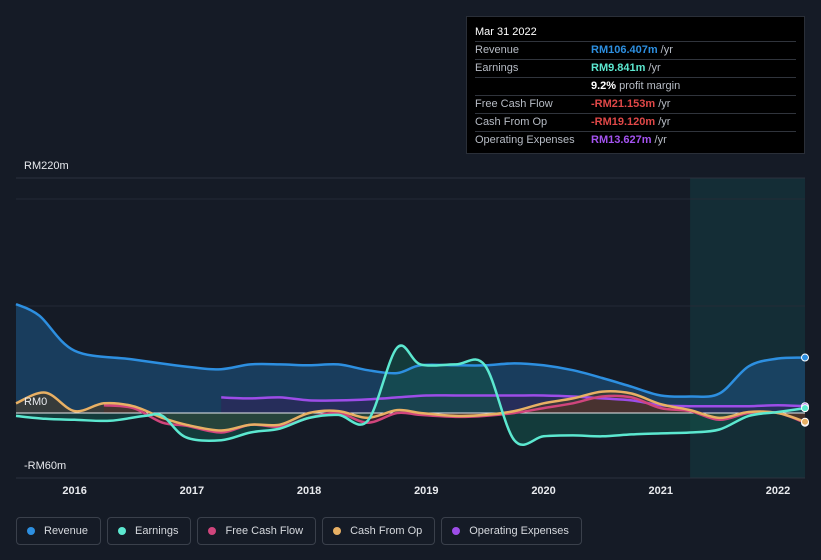 Image resolution: width=821 pixels, height=560 pixels. I want to click on tooltip-row-value: RM106.407m, so click(624, 50).